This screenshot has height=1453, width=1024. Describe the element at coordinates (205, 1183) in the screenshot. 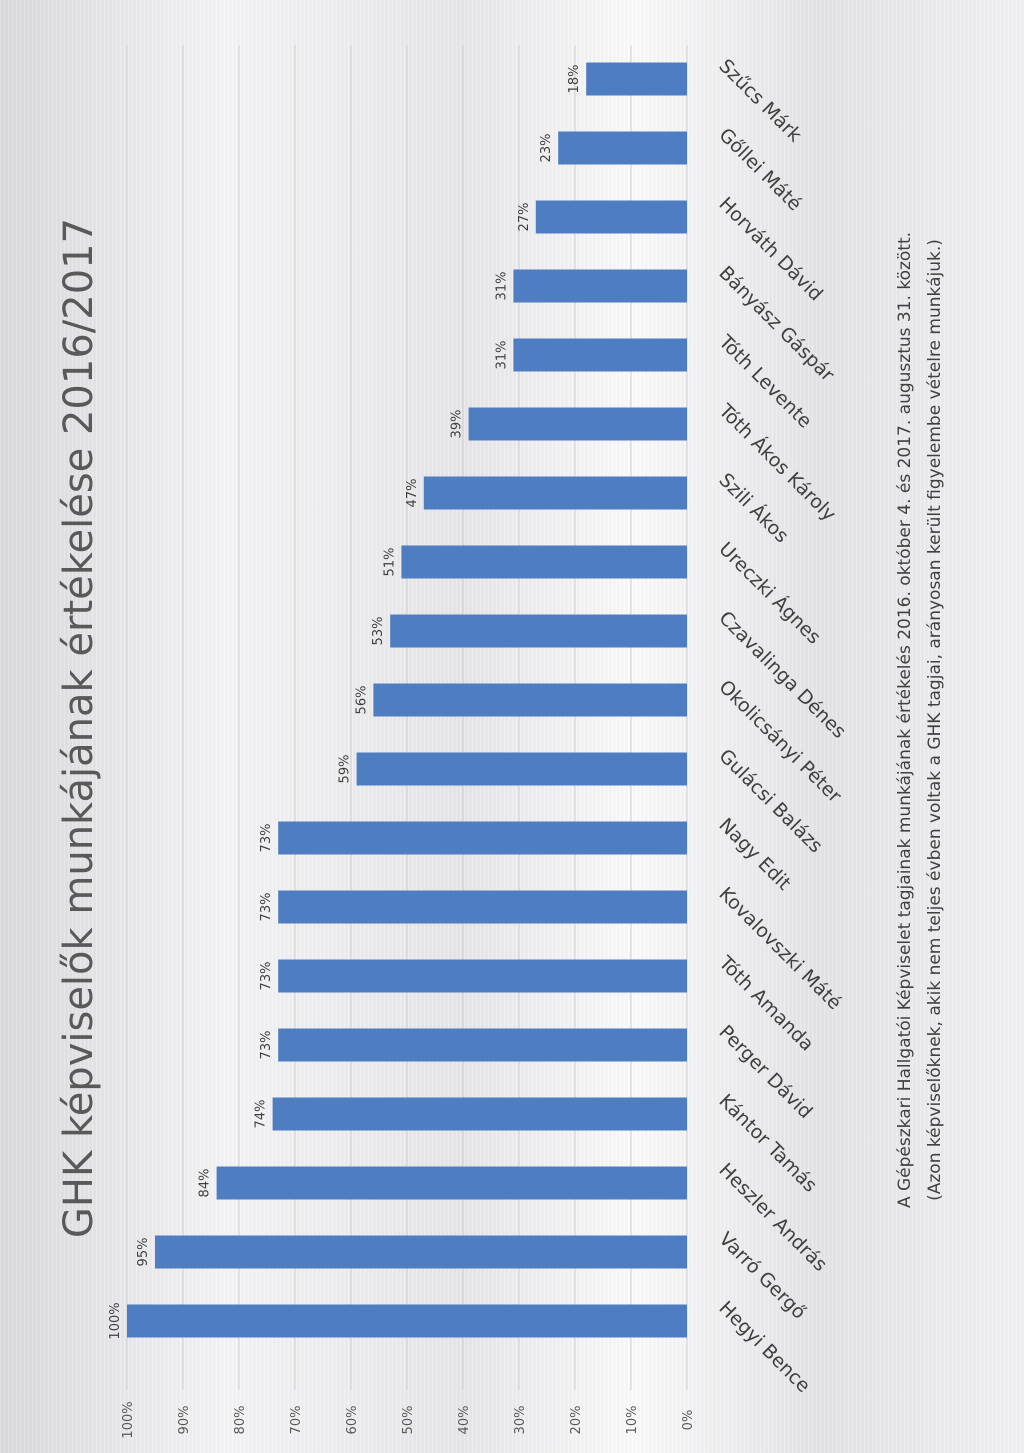

I see `data-label: 84%` at that location.